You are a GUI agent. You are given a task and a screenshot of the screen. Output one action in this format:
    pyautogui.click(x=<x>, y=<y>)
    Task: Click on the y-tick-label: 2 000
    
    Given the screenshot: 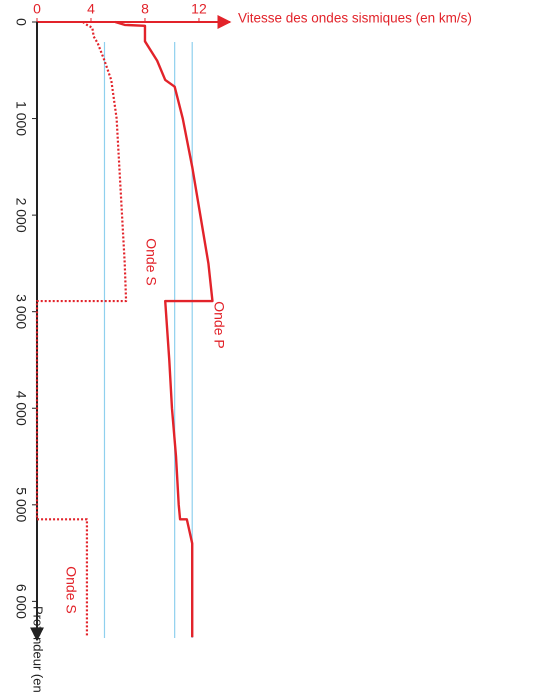 What is the action you would take?
    pyautogui.click(x=21, y=215)
    